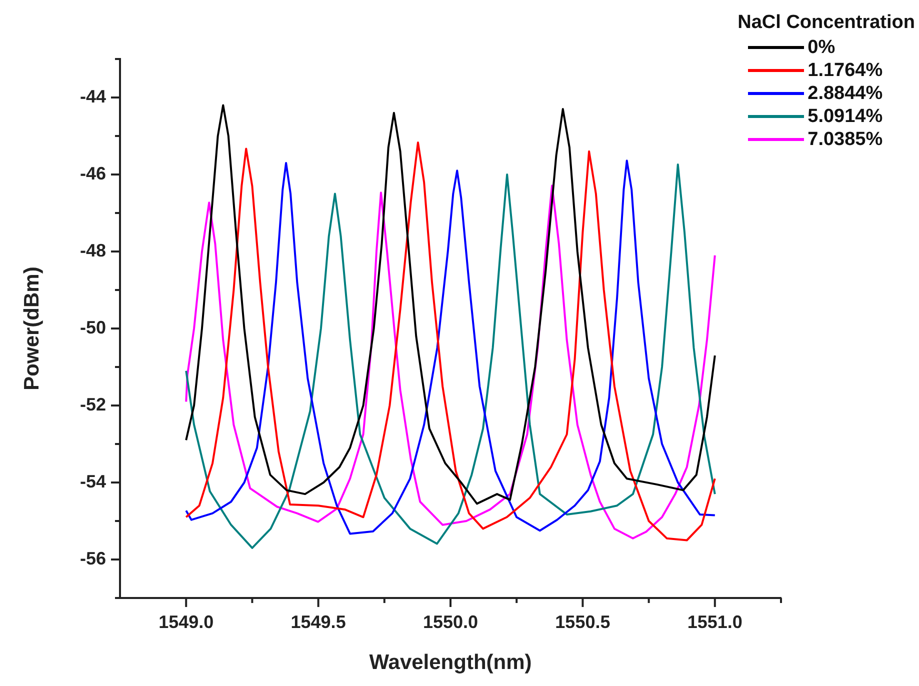  I want to click on y-axis-title: Power(dBm), so click(32, 328).